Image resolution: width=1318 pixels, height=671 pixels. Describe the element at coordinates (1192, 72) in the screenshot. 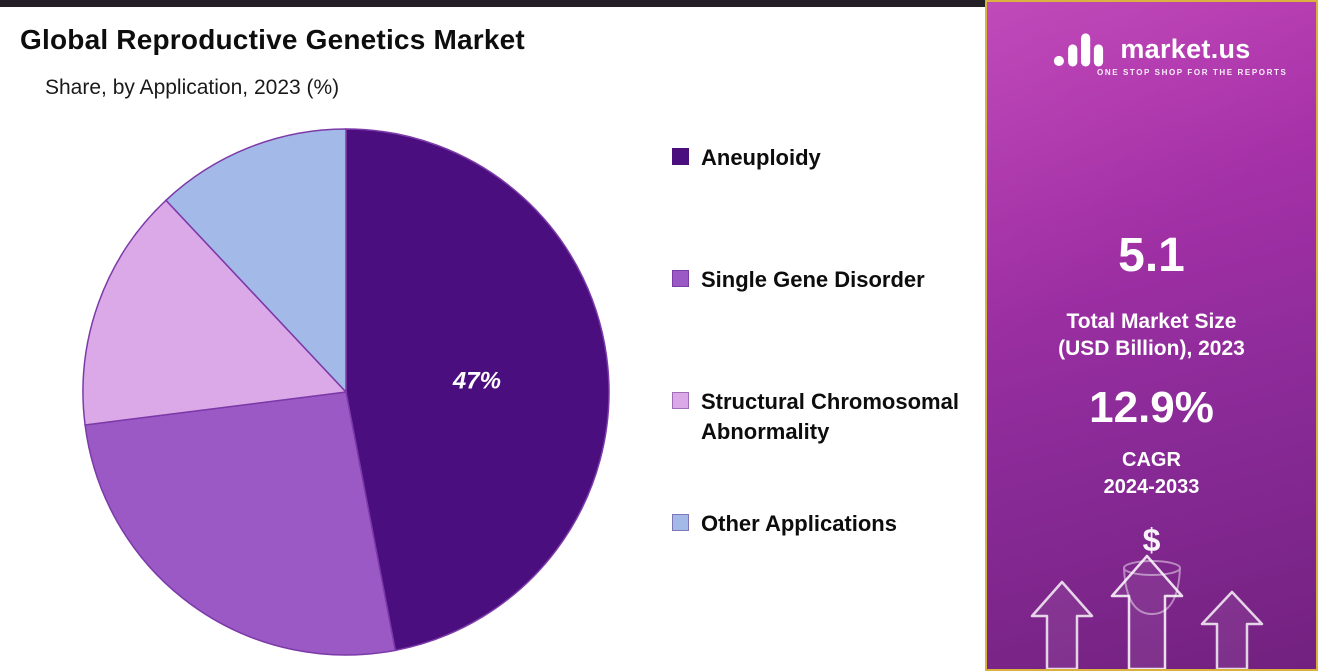

I see `brand-tagline: ONE STOP SHOP FOR THE REPORTS` at that location.